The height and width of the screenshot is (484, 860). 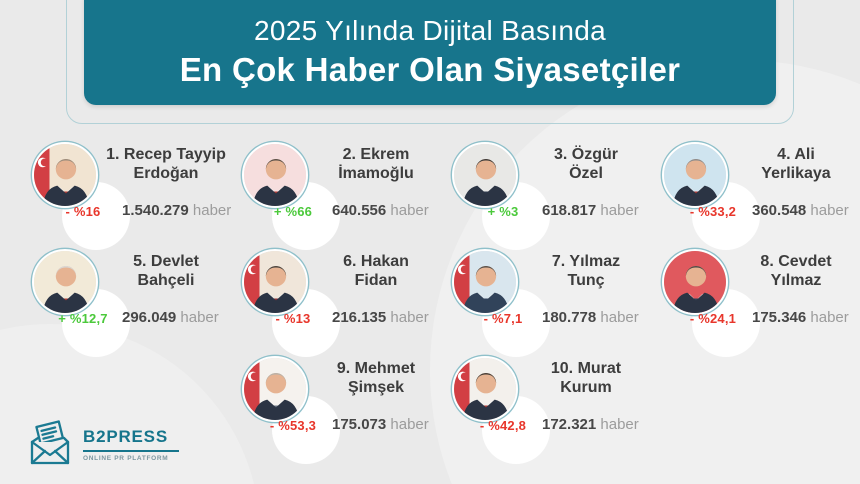 What do you see at coordinates (380, 424) in the screenshot?
I see `news-count: 175.073 haber` at bounding box center [380, 424].